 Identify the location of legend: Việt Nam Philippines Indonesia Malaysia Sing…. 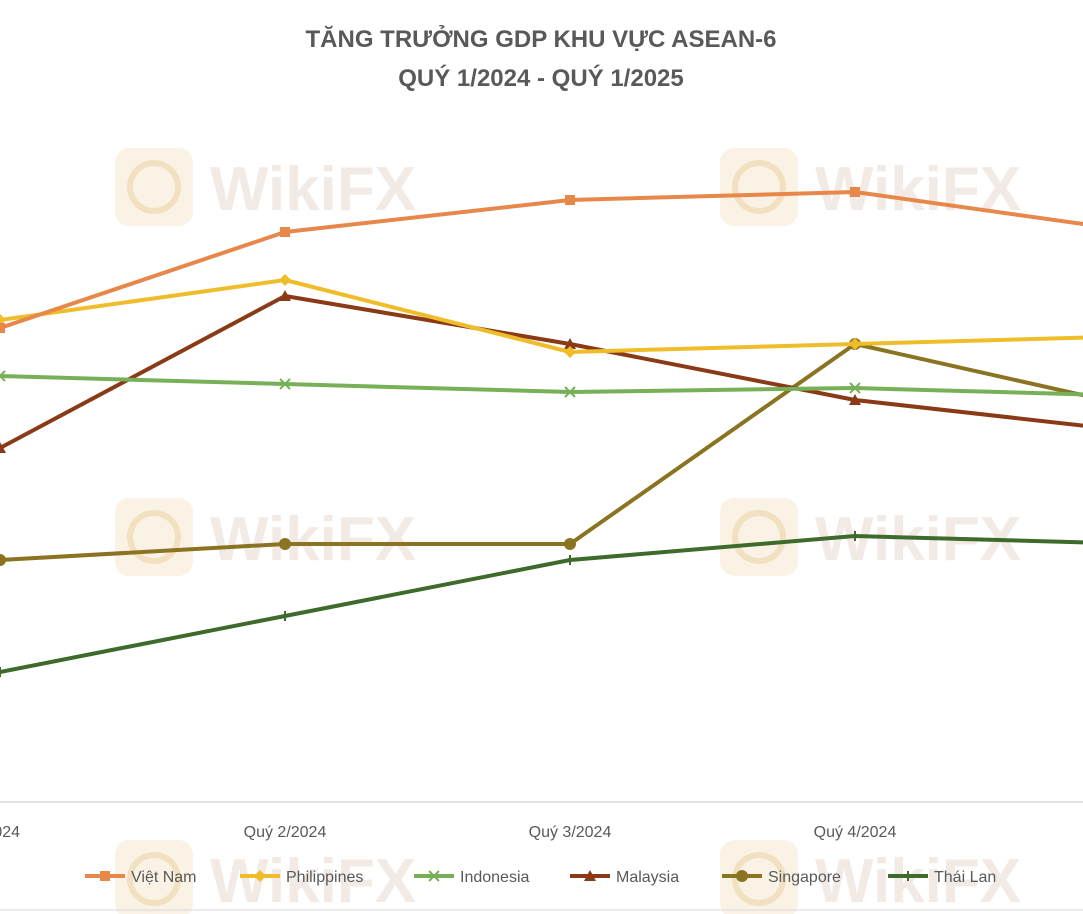
(540, 877).